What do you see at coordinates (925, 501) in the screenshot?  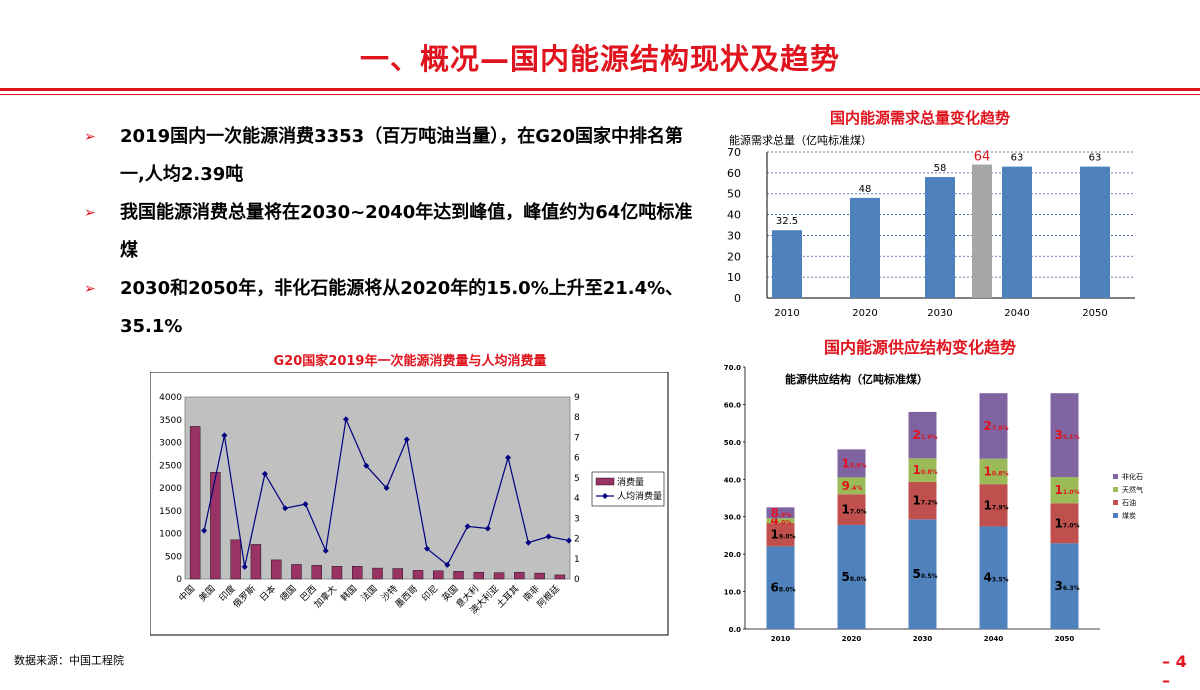 I see `segment-label: 17.2%` at bounding box center [925, 501].